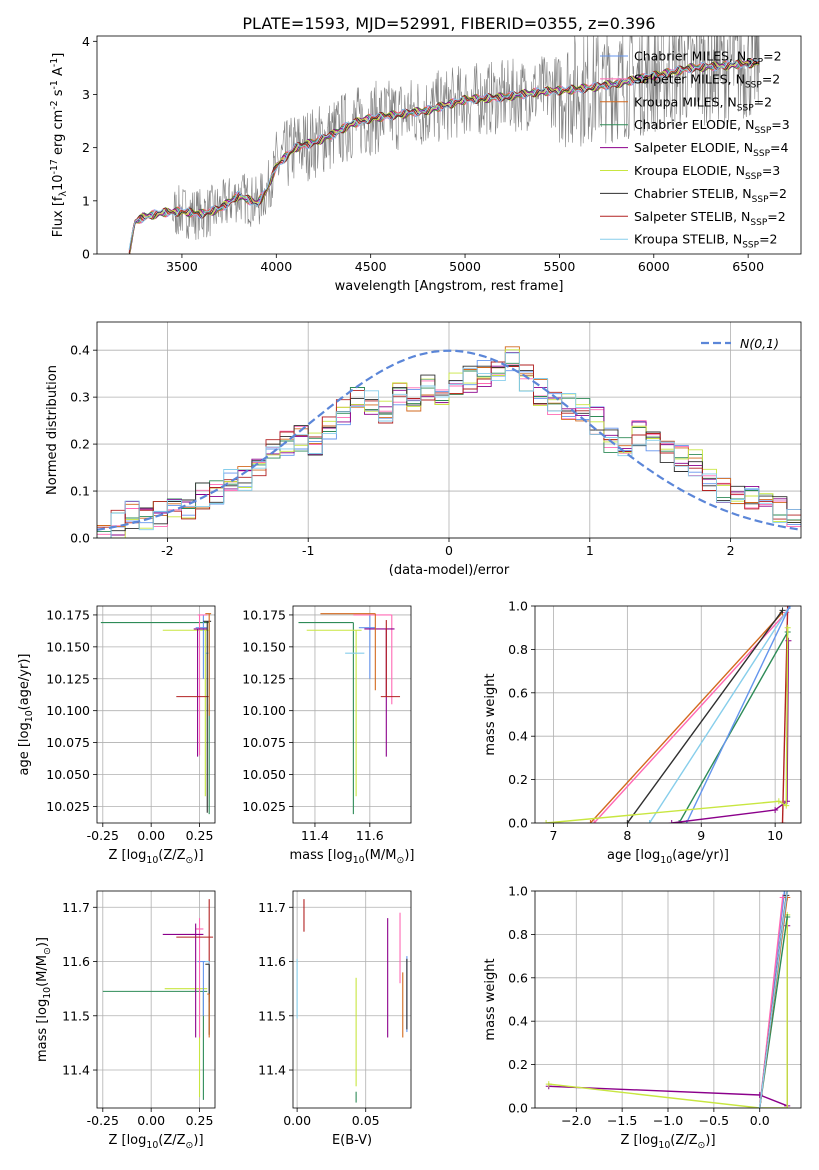  I want to click on y-tick-label: 0.1, so click(80, 491).